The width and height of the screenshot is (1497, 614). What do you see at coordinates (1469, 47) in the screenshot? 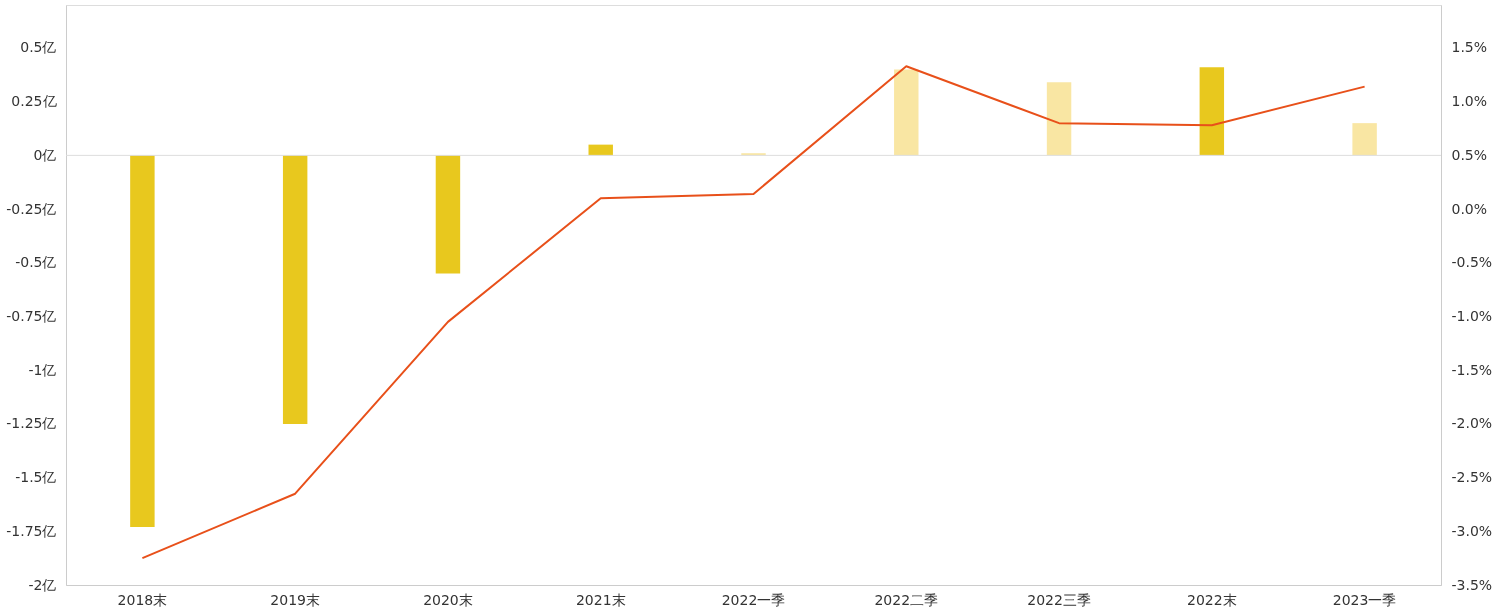
I see `y2-tick-label: 1.5%` at bounding box center [1469, 47].